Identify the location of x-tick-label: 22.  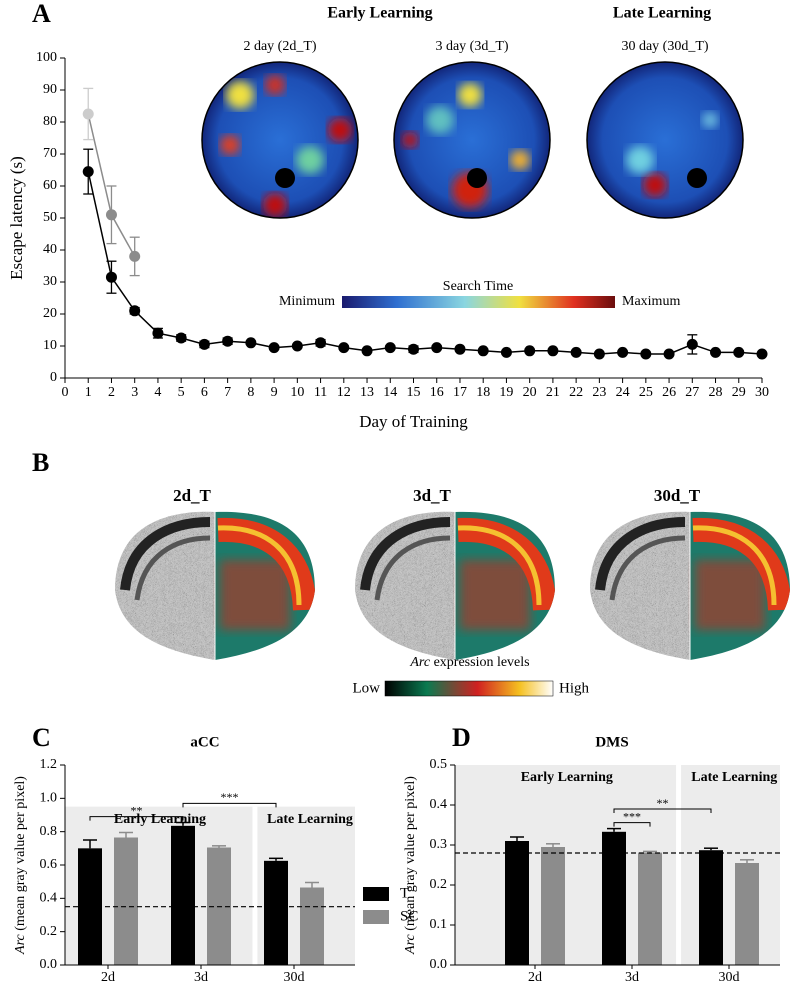
(576, 392).